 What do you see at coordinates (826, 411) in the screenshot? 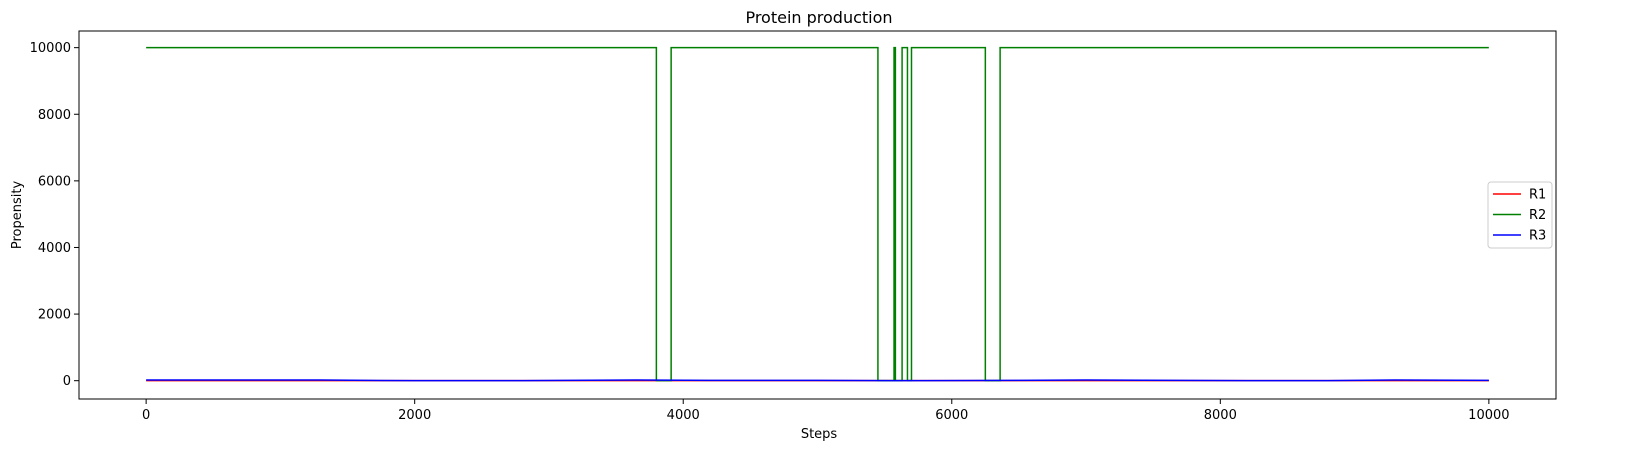
I see `x-axis-ticks: 0 2000 4000 6000 8000 10000` at bounding box center [826, 411].